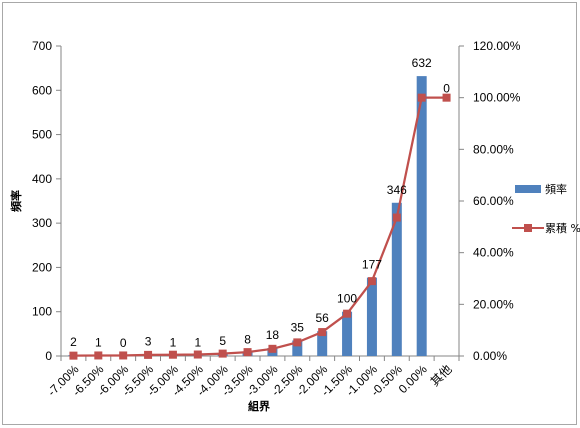 This screenshot has width=580, height=428. Describe the element at coordinates (247, 339) in the screenshot. I see `bar-data-label: 8` at that location.